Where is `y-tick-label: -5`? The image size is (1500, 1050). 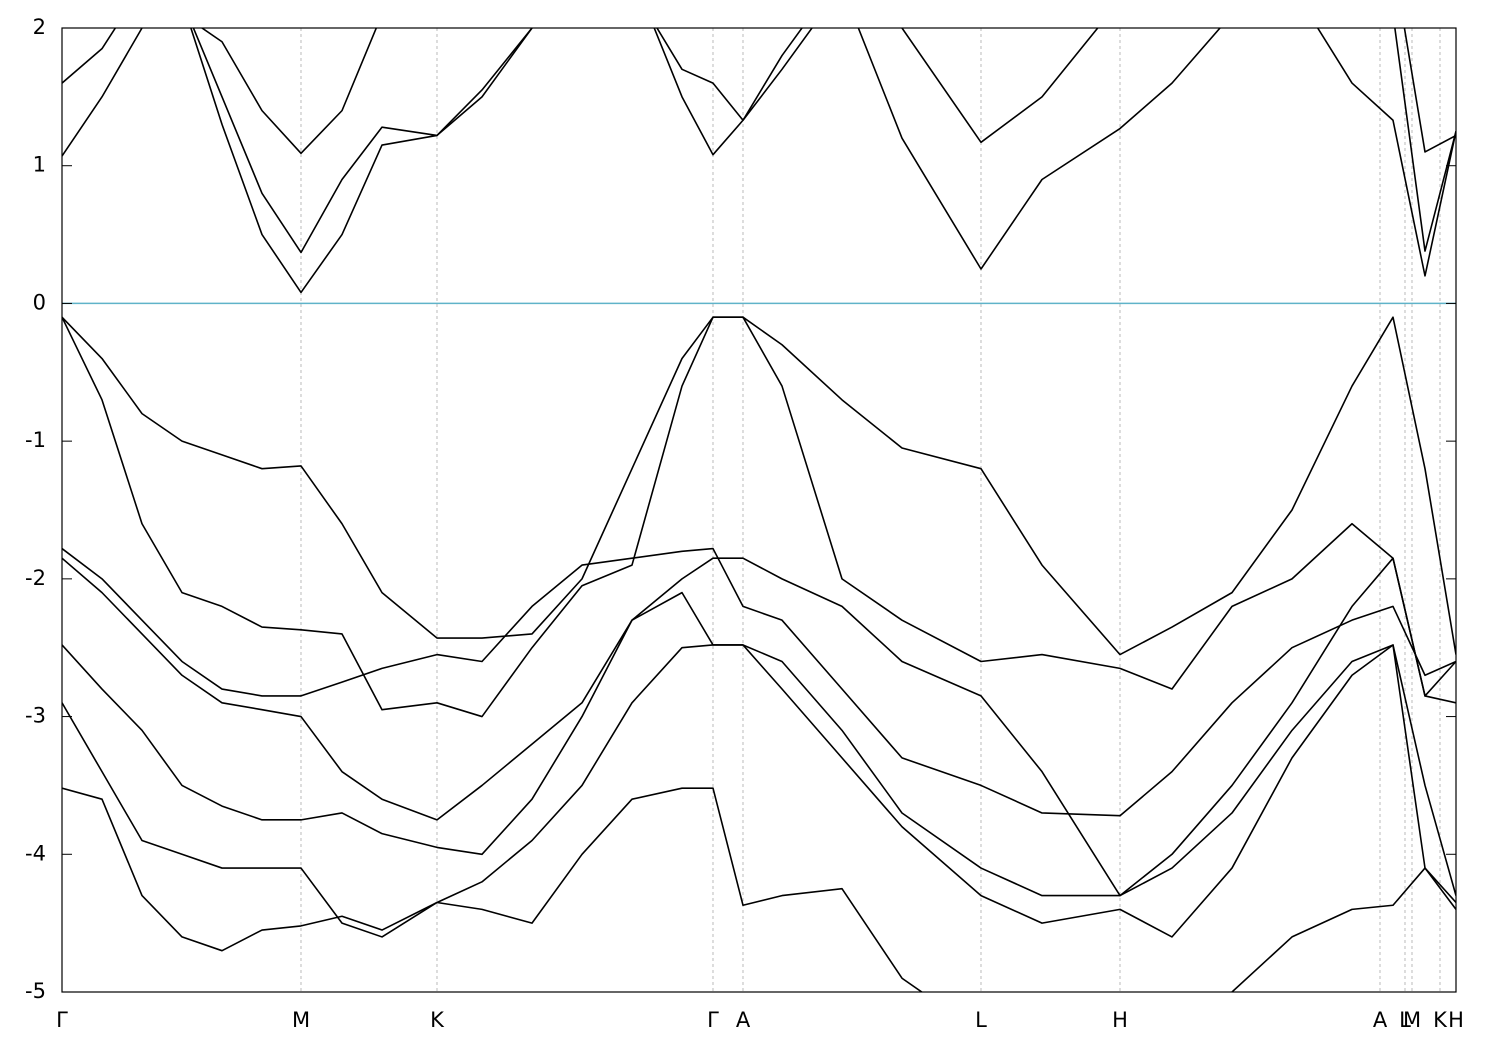 y-tick-label: -5 is located at coordinates (35, 991).